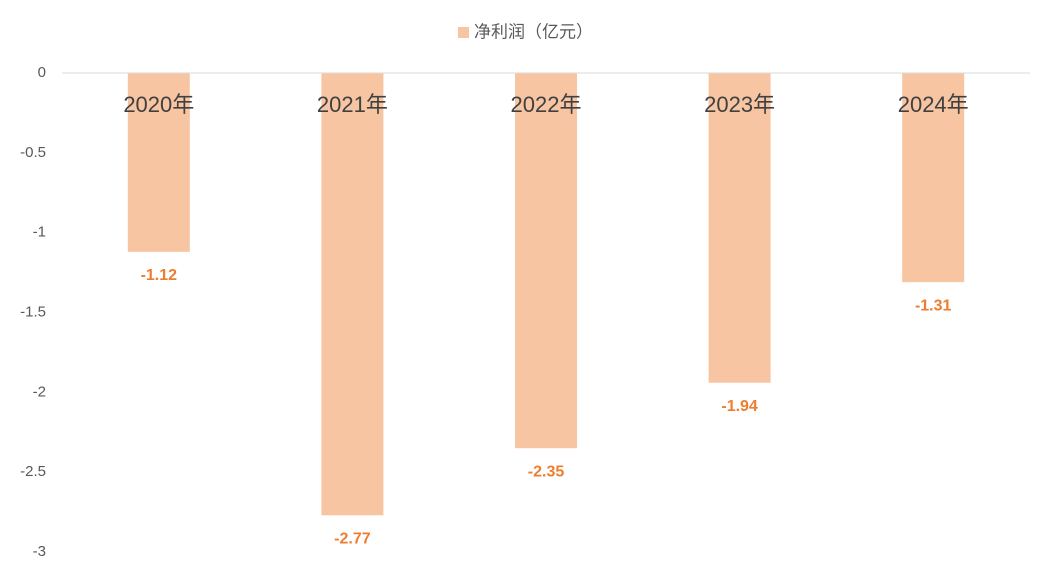 This screenshot has height=576, width=1050. I want to click on value-label: -1.31, so click(933, 305).